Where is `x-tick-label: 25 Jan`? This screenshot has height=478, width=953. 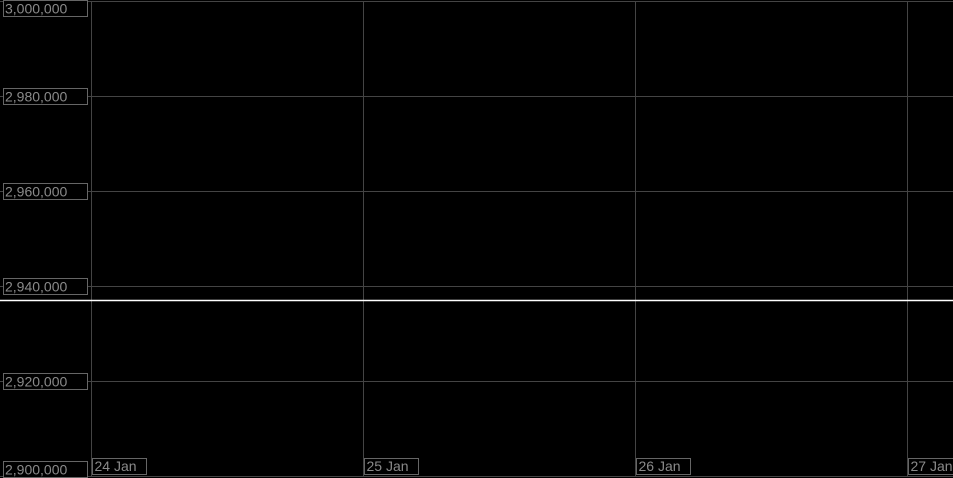
x-tick-label: 25 Jan is located at coordinates (388, 466).